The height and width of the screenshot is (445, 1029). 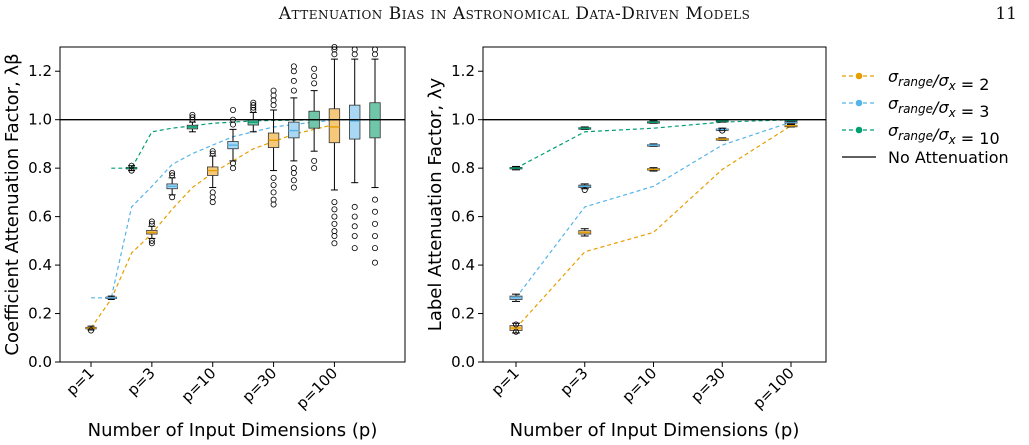 I want to click on right-y-tick-label-0: 0.0, so click(x=463, y=362).